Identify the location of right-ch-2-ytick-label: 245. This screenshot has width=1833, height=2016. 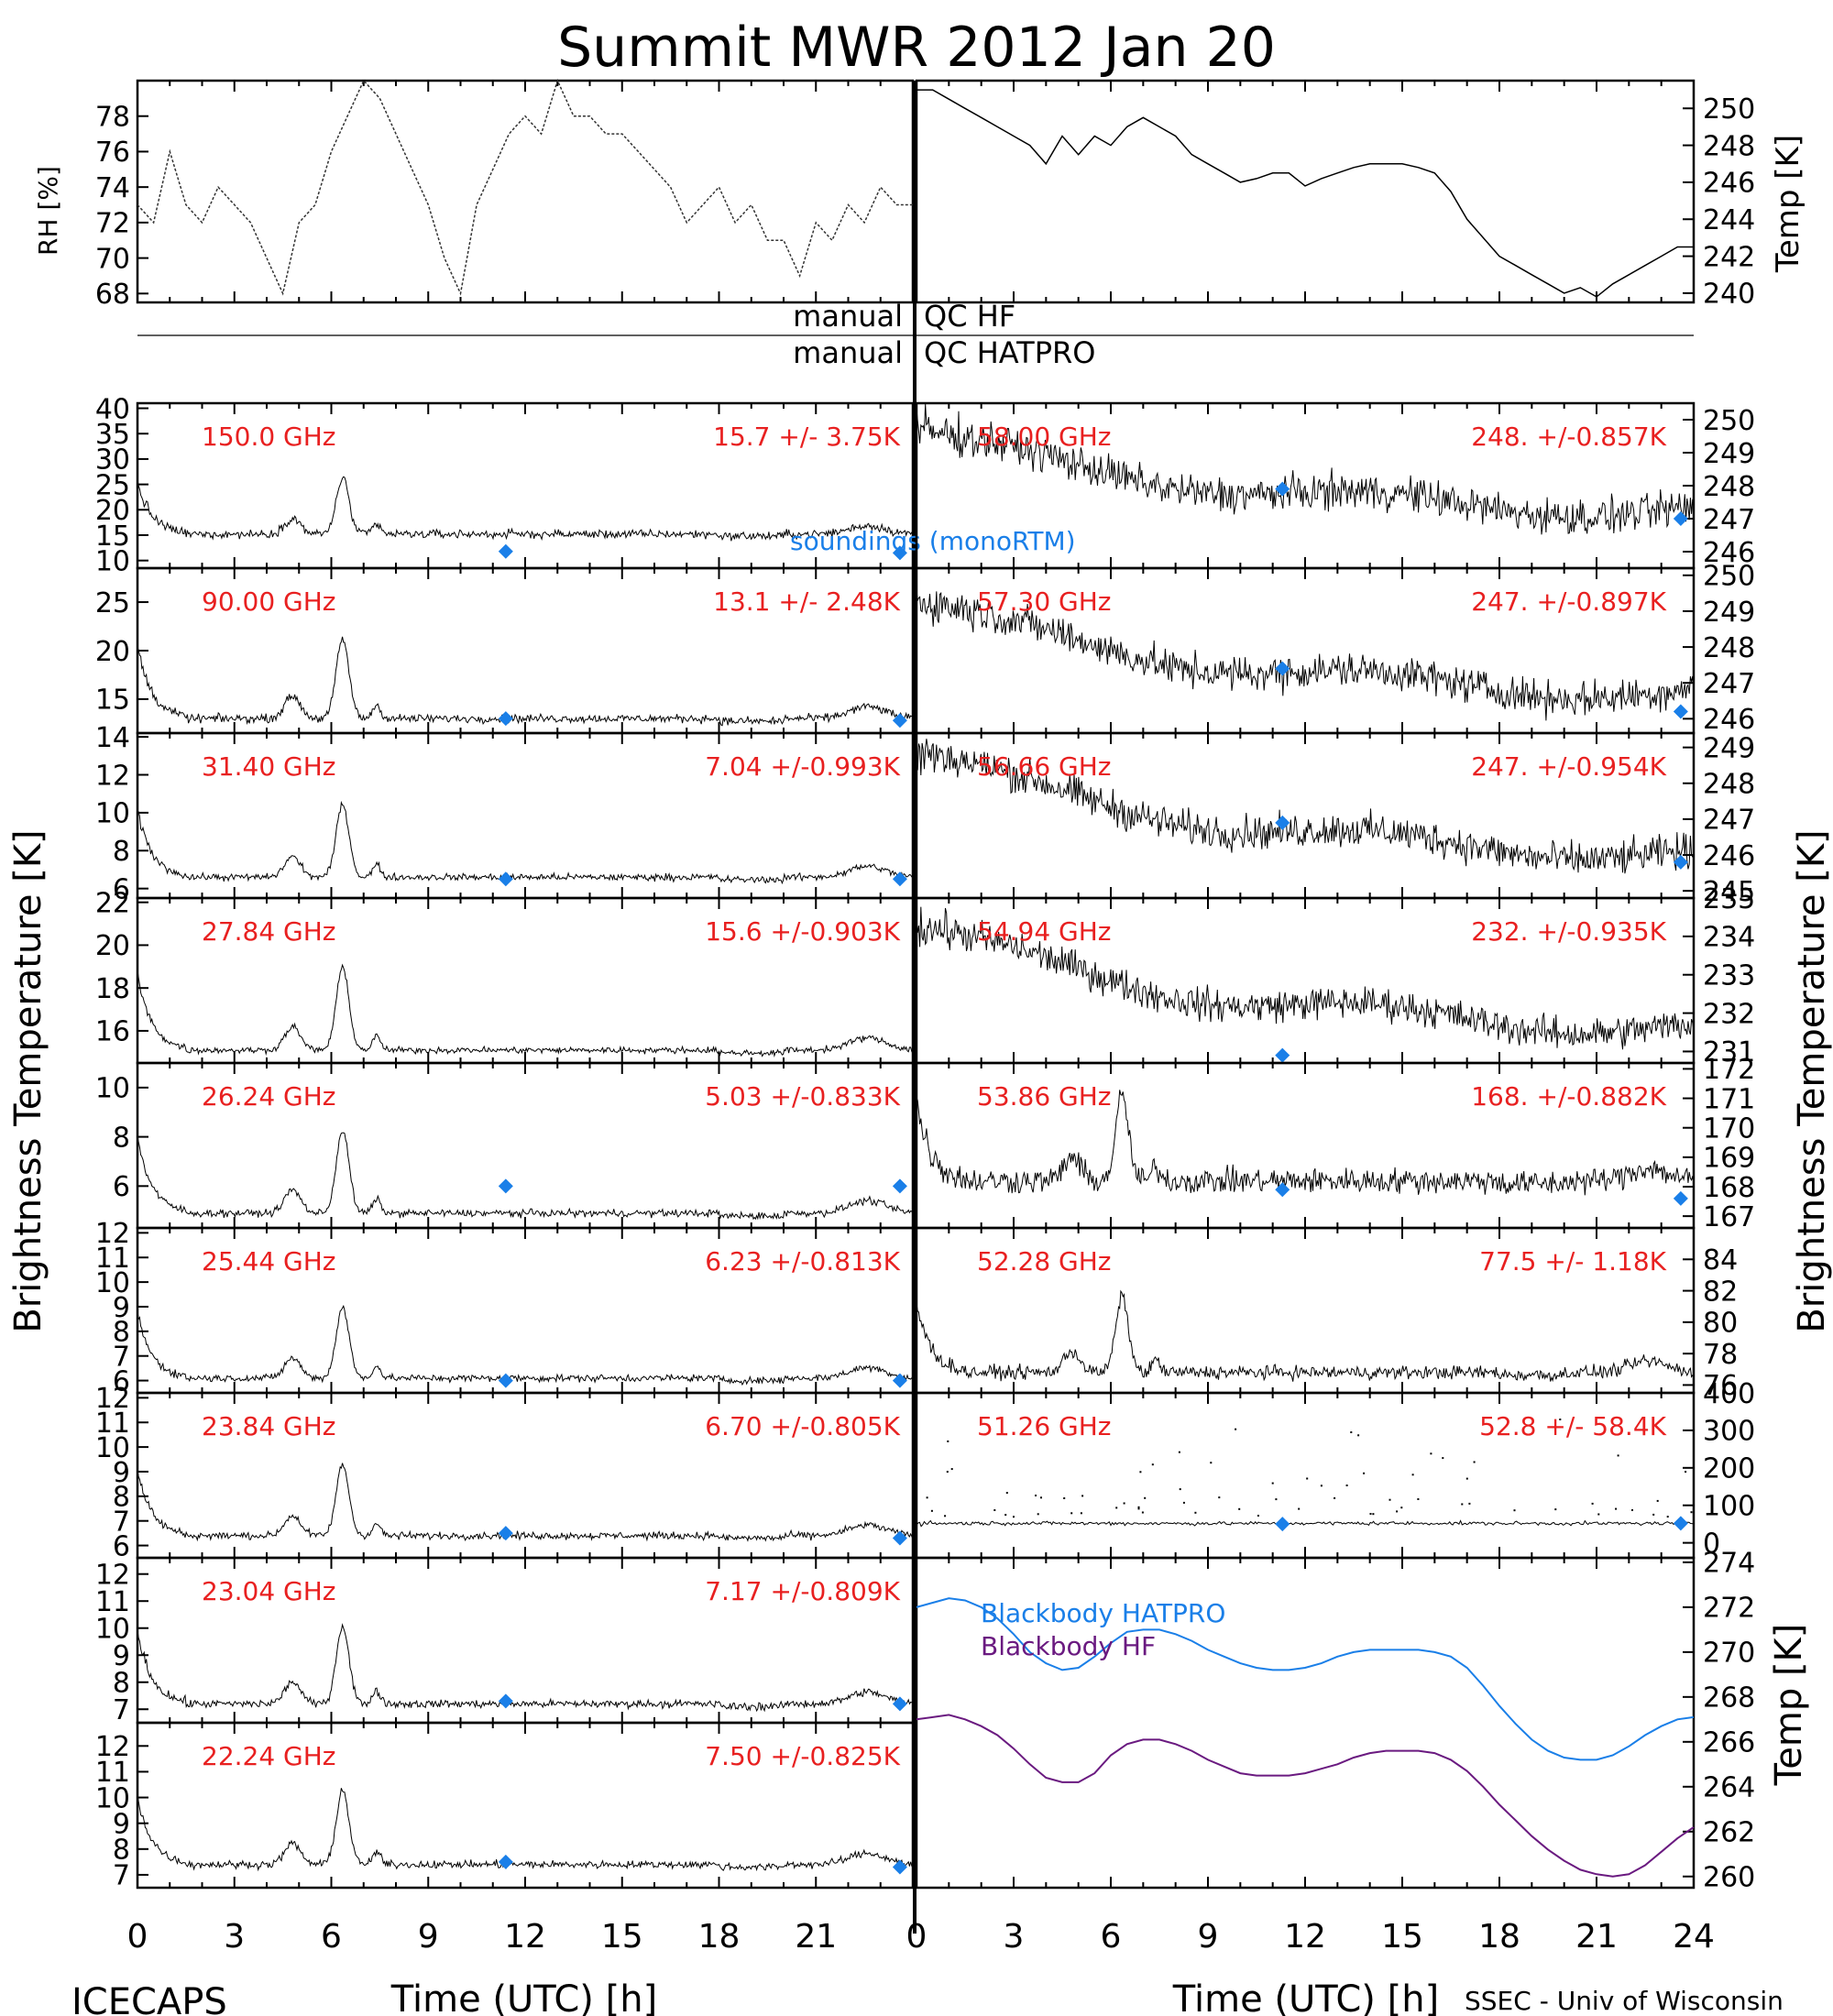
(1729, 892).